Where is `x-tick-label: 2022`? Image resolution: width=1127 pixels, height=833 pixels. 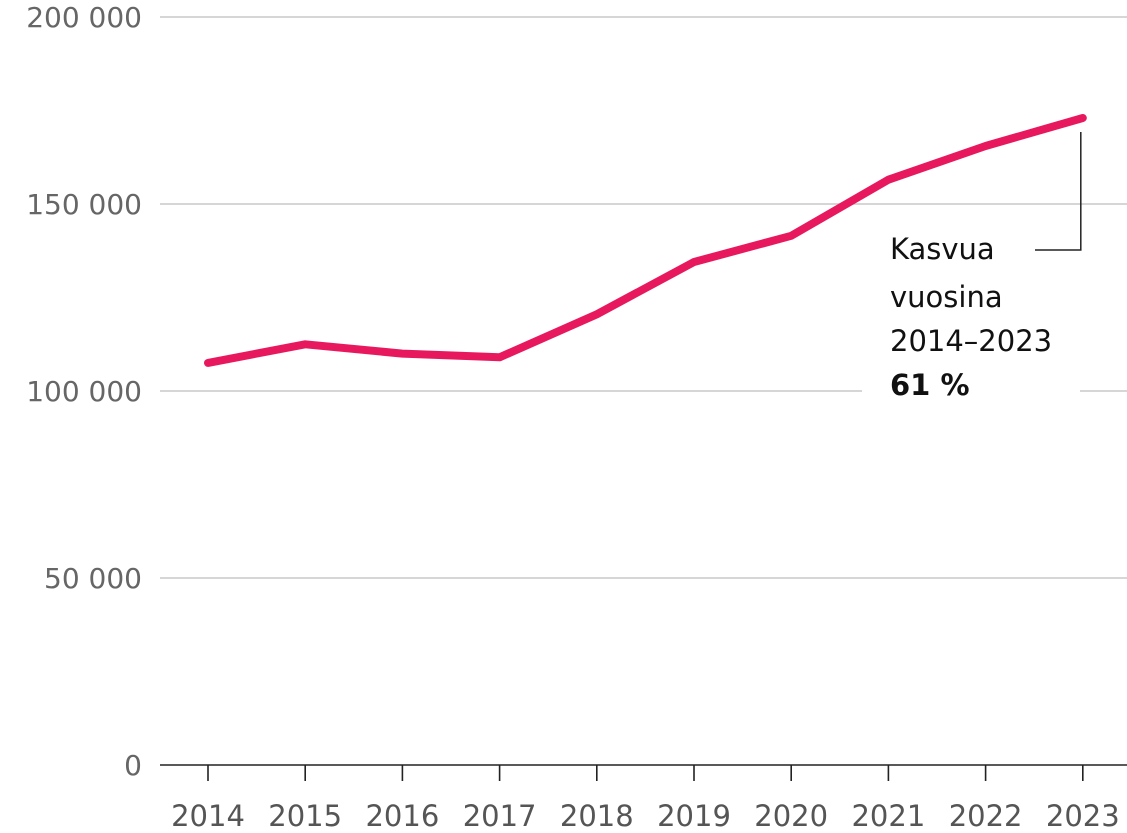 x-tick-label: 2022 is located at coordinates (986, 816).